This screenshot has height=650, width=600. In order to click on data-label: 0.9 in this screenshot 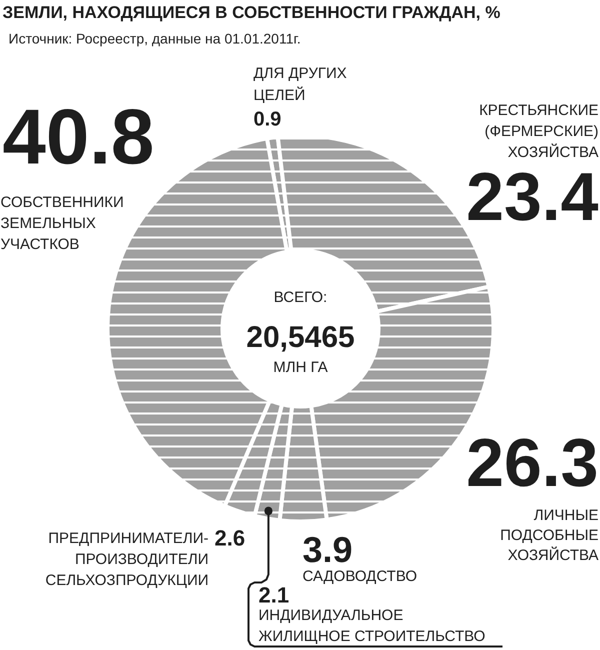, I will do `click(268, 119)`.